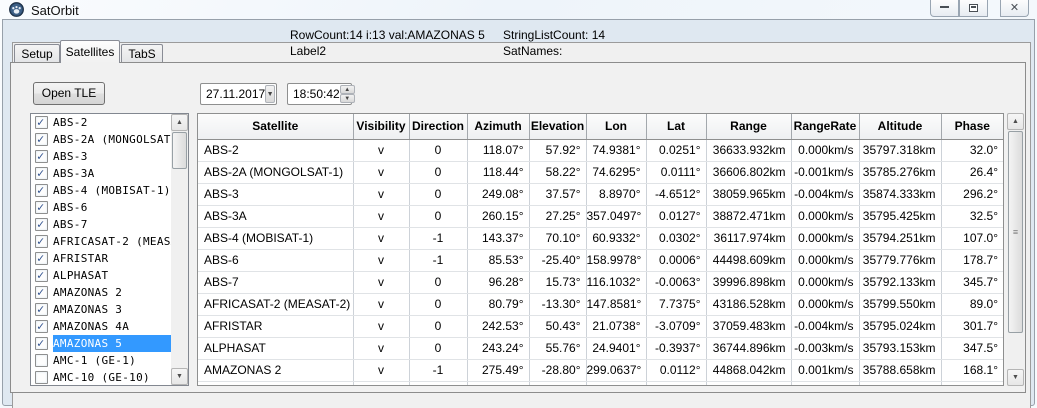 Image resolution: width=1037 pixels, height=408 pixels. What do you see at coordinates (616, 172) in the screenshot?
I see `table-cell: 74.6295°` at bounding box center [616, 172].